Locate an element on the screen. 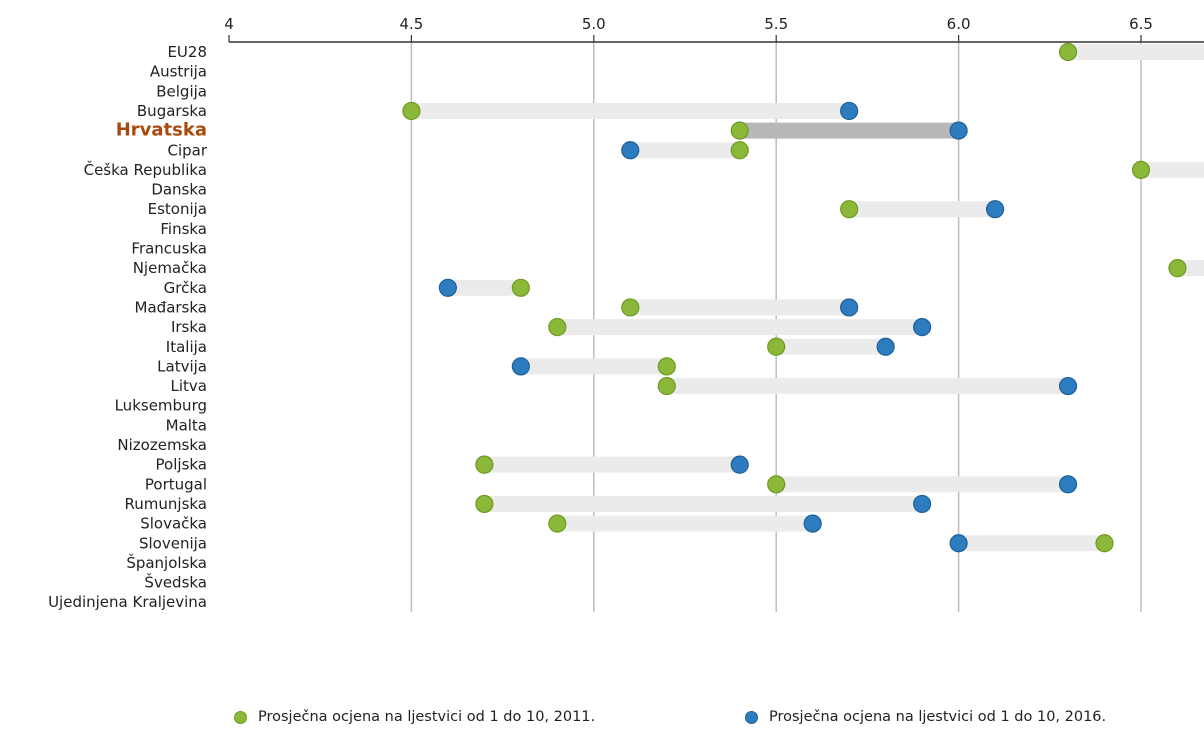  category-label: Irska is located at coordinates (189, 327).